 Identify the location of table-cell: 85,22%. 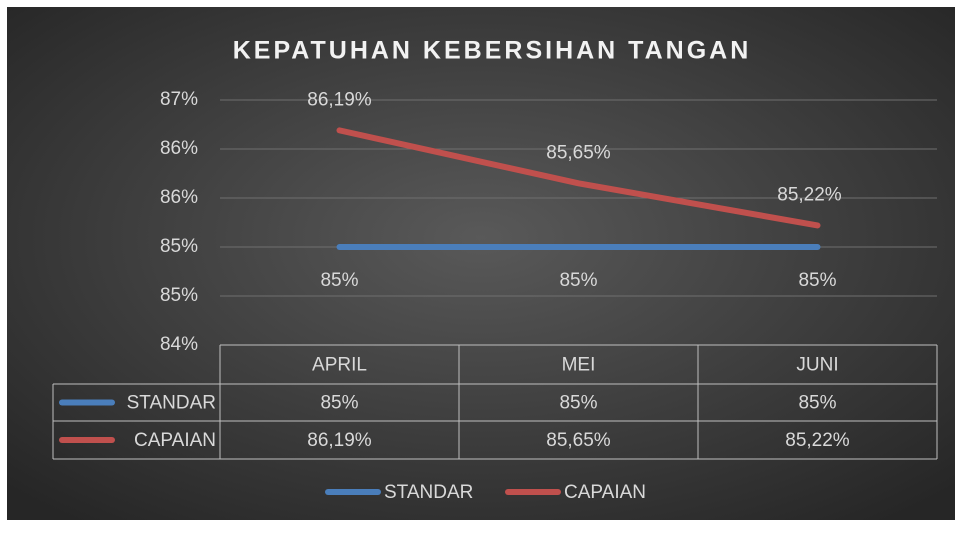
(817, 440).